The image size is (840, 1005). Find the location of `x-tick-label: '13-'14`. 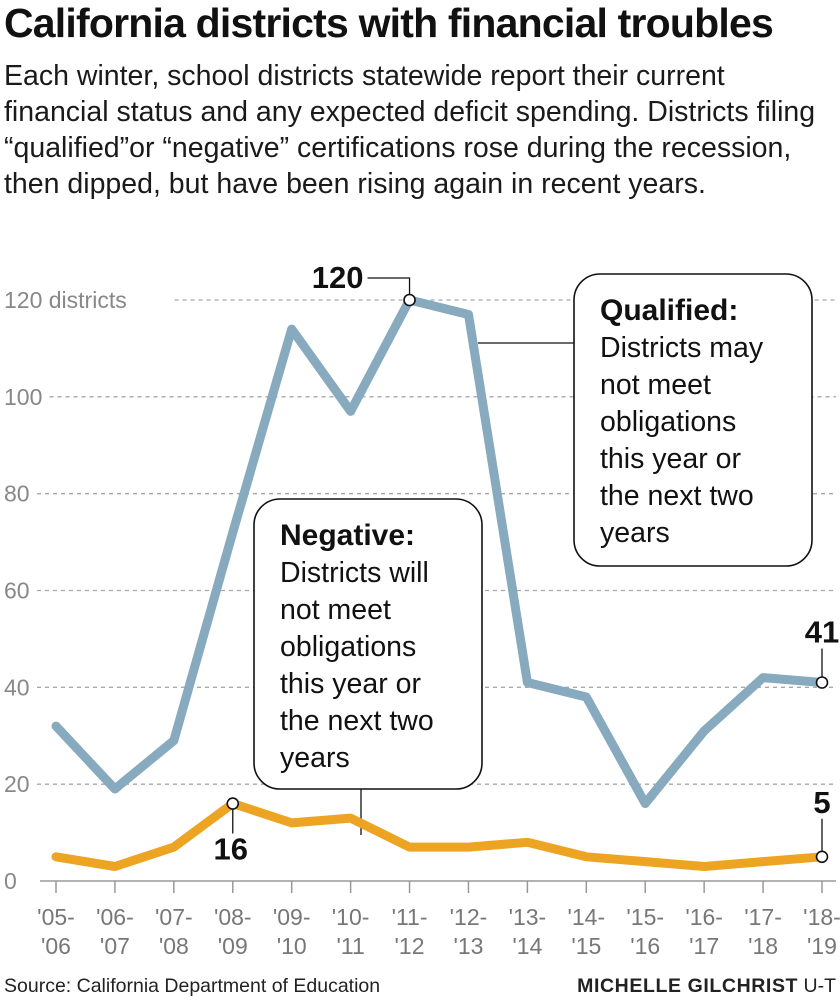

x-tick-label: '13-'14 is located at coordinates (528, 931).